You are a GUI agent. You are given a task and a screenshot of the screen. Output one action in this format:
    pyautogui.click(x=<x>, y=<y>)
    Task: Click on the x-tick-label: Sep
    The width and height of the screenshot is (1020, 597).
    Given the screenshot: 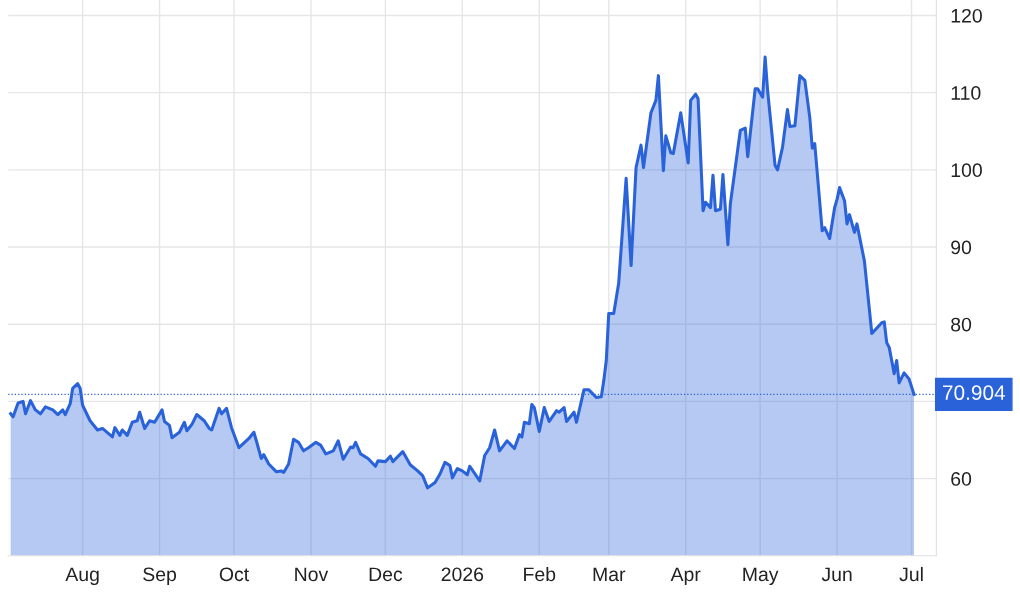 What is the action you would take?
    pyautogui.click(x=160, y=576)
    